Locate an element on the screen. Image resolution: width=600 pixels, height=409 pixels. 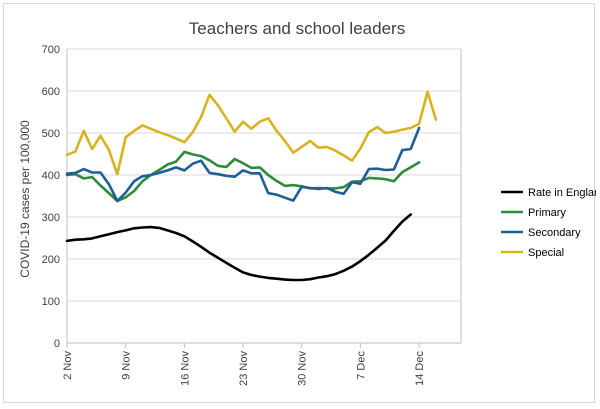
y-tick-label: 700 is located at coordinates (51, 50).